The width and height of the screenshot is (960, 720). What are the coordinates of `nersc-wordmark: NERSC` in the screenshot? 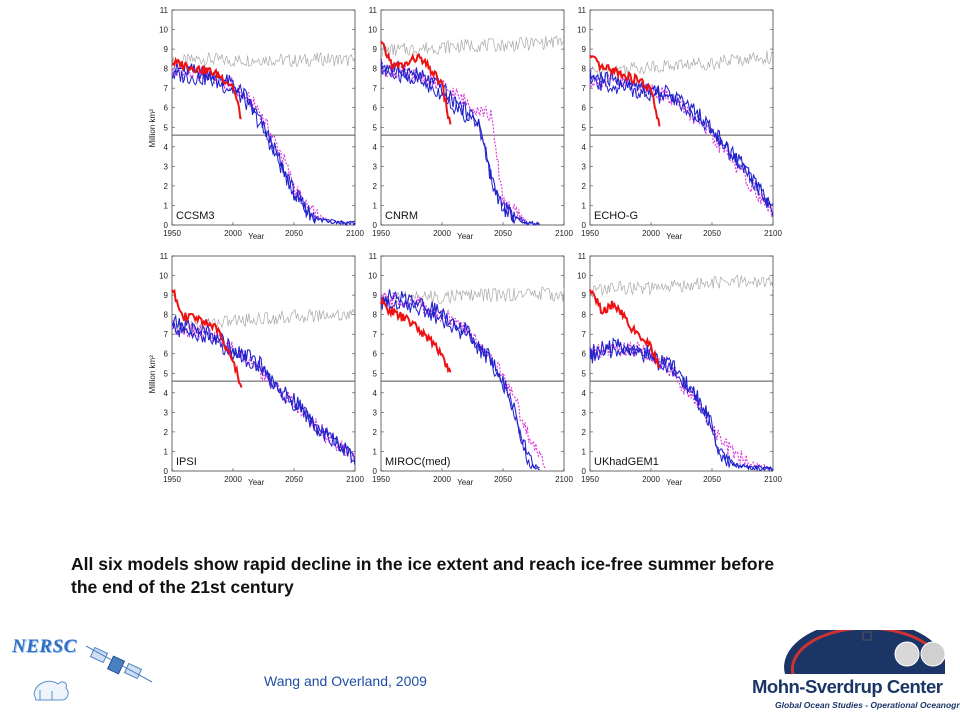 It's located at (44, 646).